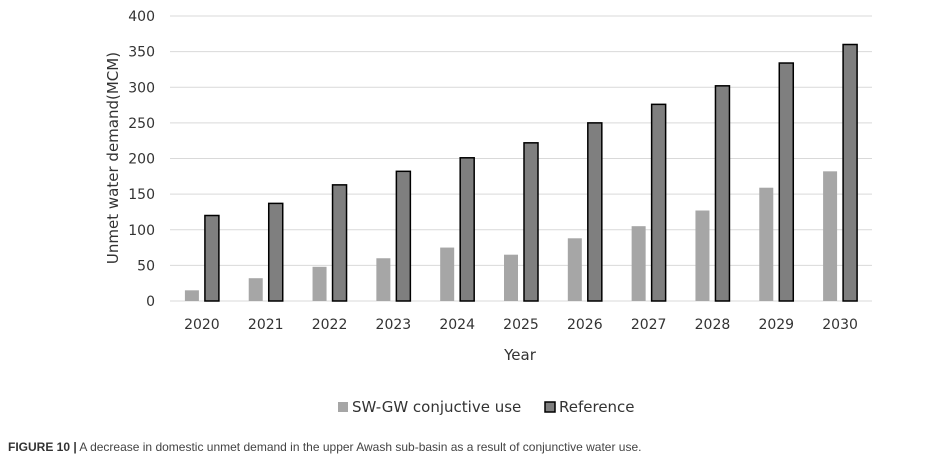 Image resolution: width=941 pixels, height=462 pixels. What do you see at coordinates (776, 325) in the screenshot?
I see `x-tick-label: 2029` at bounding box center [776, 325].